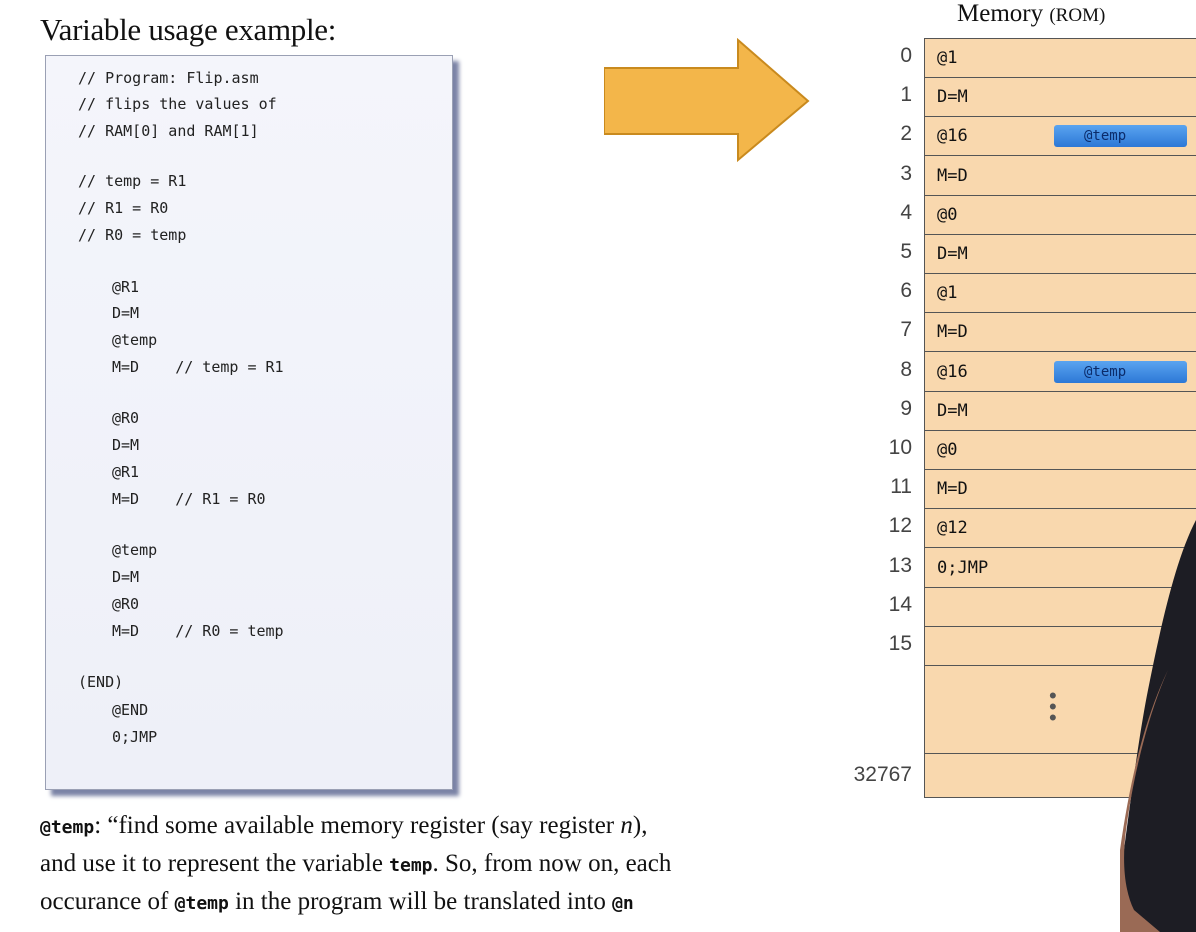  What do you see at coordinates (552, 863) in the screenshot?
I see `caption-text: . So, from now on, each` at bounding box center [552, 863].